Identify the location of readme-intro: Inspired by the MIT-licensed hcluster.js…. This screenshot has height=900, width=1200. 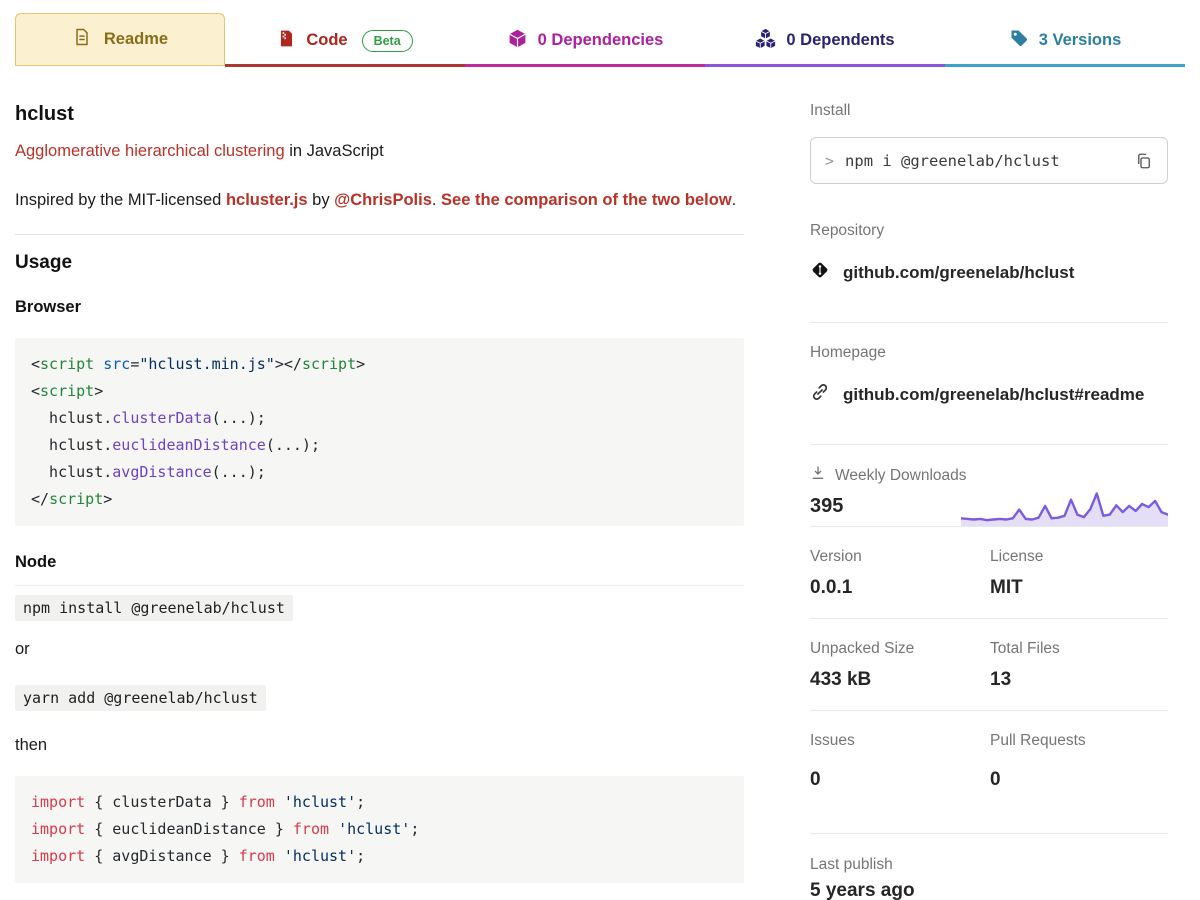
(379, 200).